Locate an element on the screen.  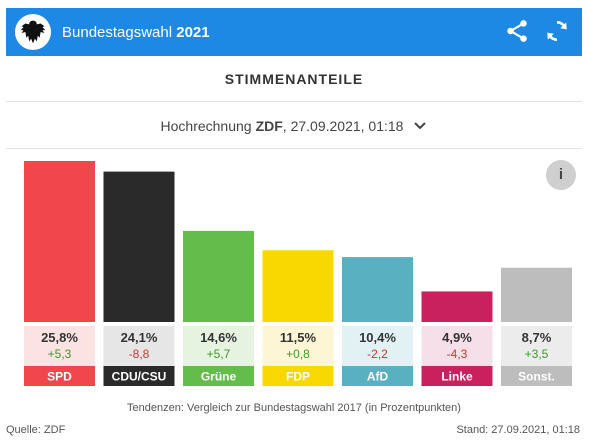
change-label-4: -2,2 is located at coordinates (377, 354).